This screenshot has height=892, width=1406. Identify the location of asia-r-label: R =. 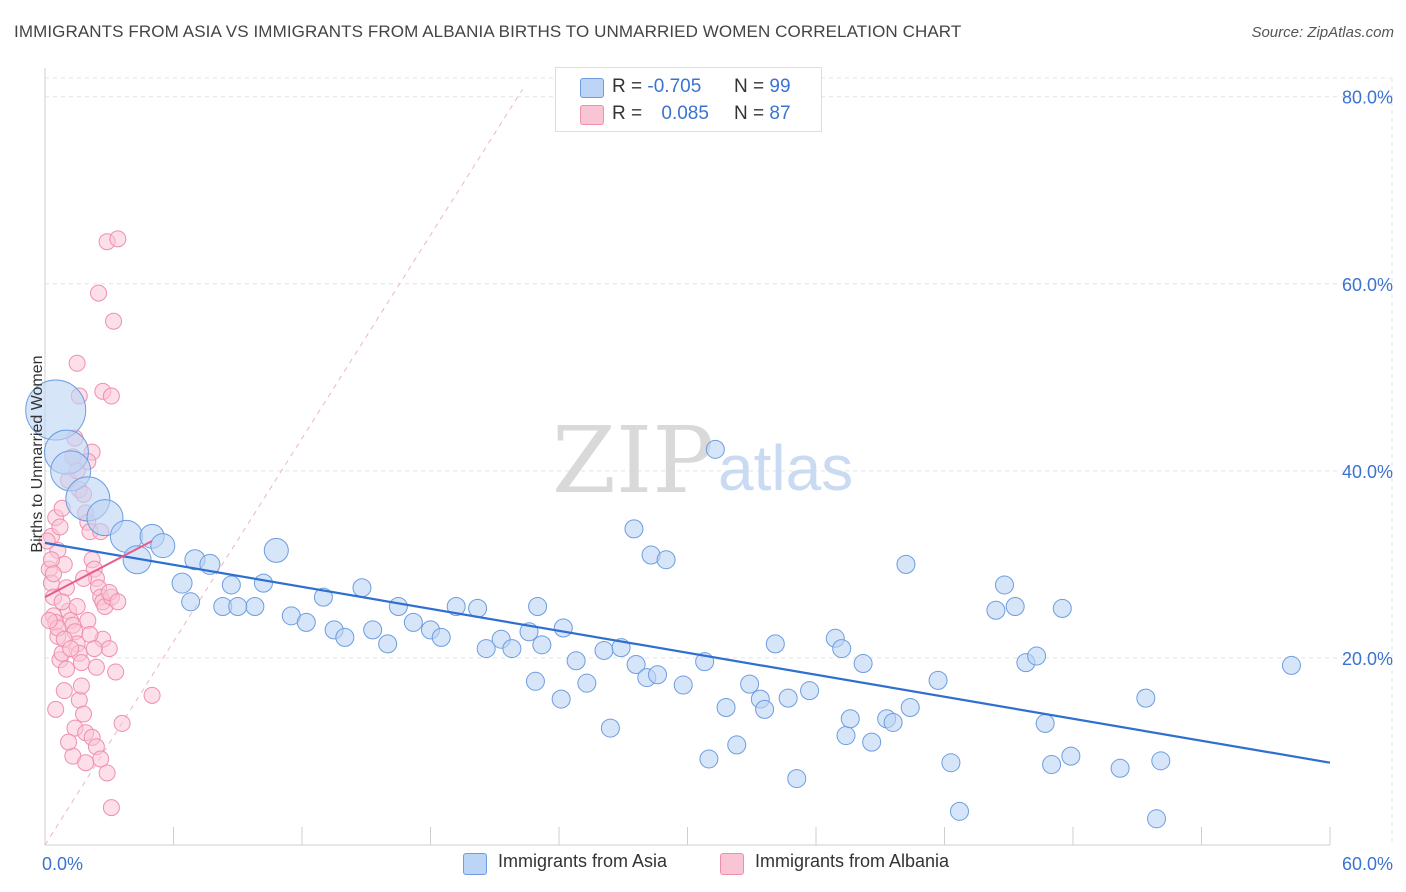
(627, 86).